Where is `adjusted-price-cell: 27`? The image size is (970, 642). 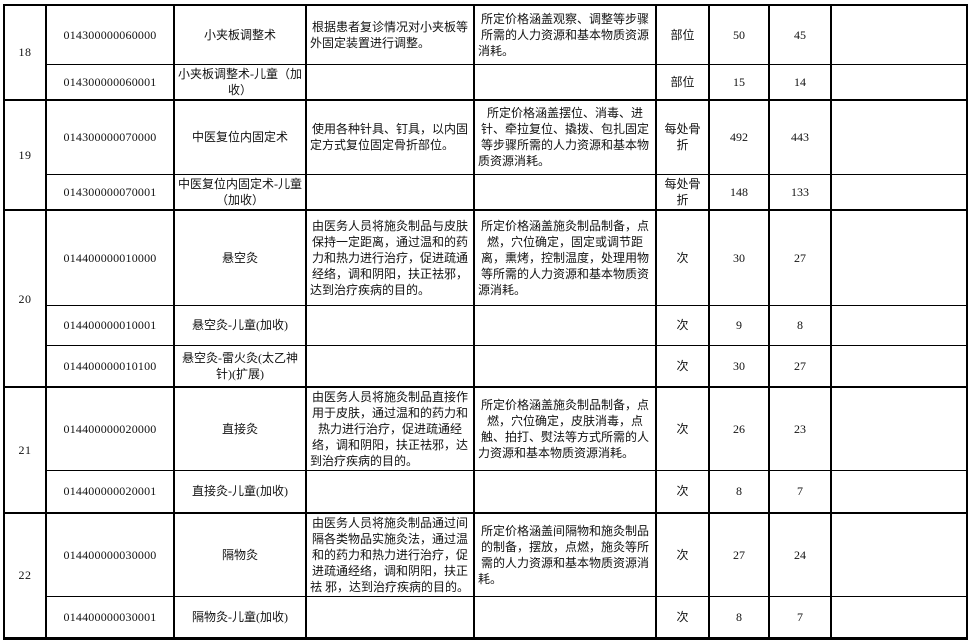 adjusted-price-cell: 27 is located at coordinates (800, 366).